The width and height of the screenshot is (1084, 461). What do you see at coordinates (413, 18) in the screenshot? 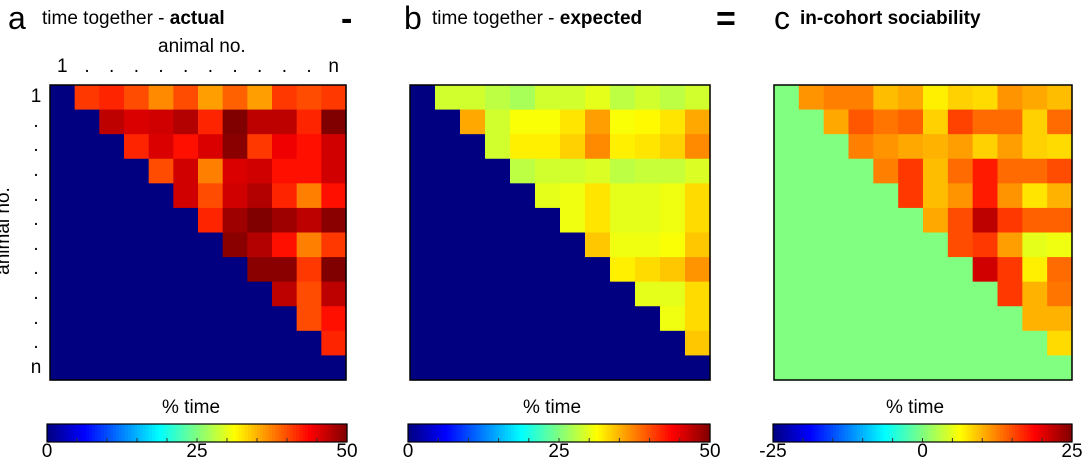
I see `panel-letter-b: b` at bounding box center [413, 18].